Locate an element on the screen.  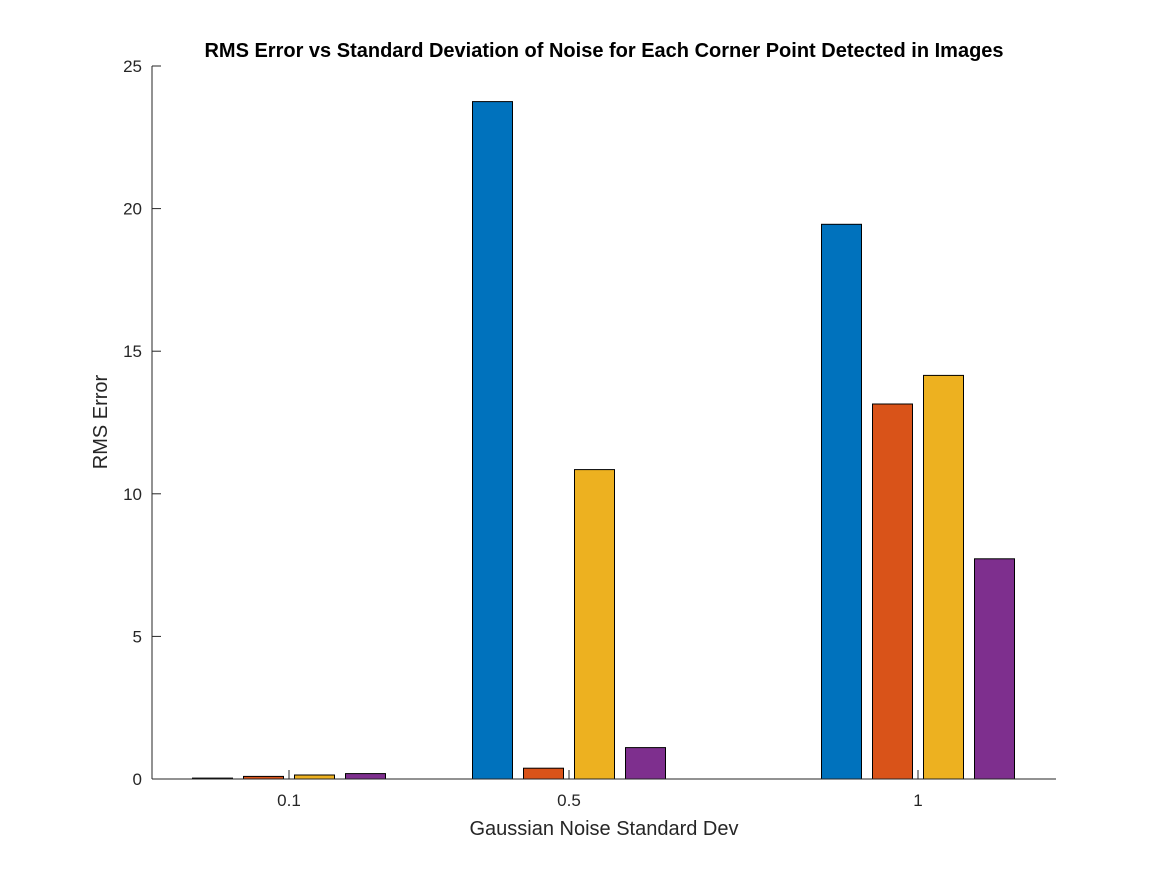
bar-series-3-0.1 is located at coordinates (314, 777).